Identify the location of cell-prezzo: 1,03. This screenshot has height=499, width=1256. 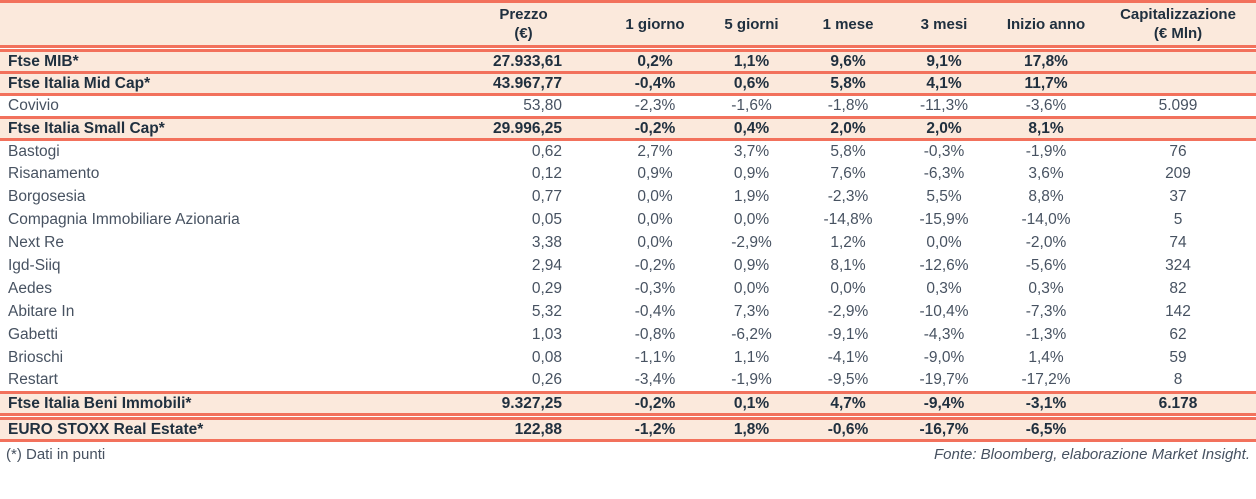
(523, 335).